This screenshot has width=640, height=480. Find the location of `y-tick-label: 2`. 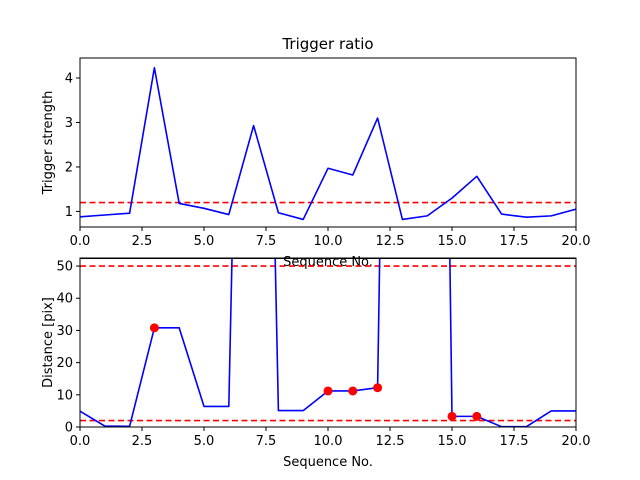

y-tick-label: 2 is located at coordinates (69, 167).